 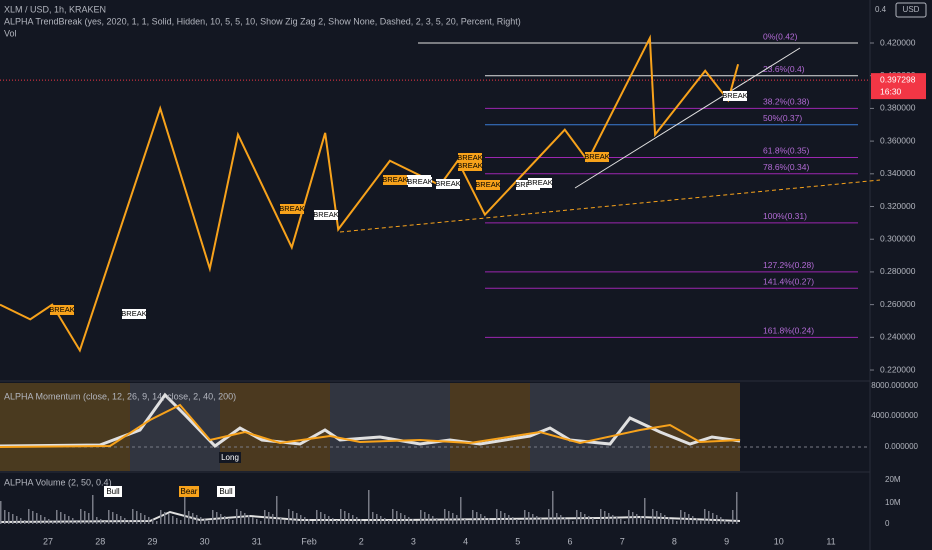 I want to click on momentum-bands, so click(x=370, y=427).